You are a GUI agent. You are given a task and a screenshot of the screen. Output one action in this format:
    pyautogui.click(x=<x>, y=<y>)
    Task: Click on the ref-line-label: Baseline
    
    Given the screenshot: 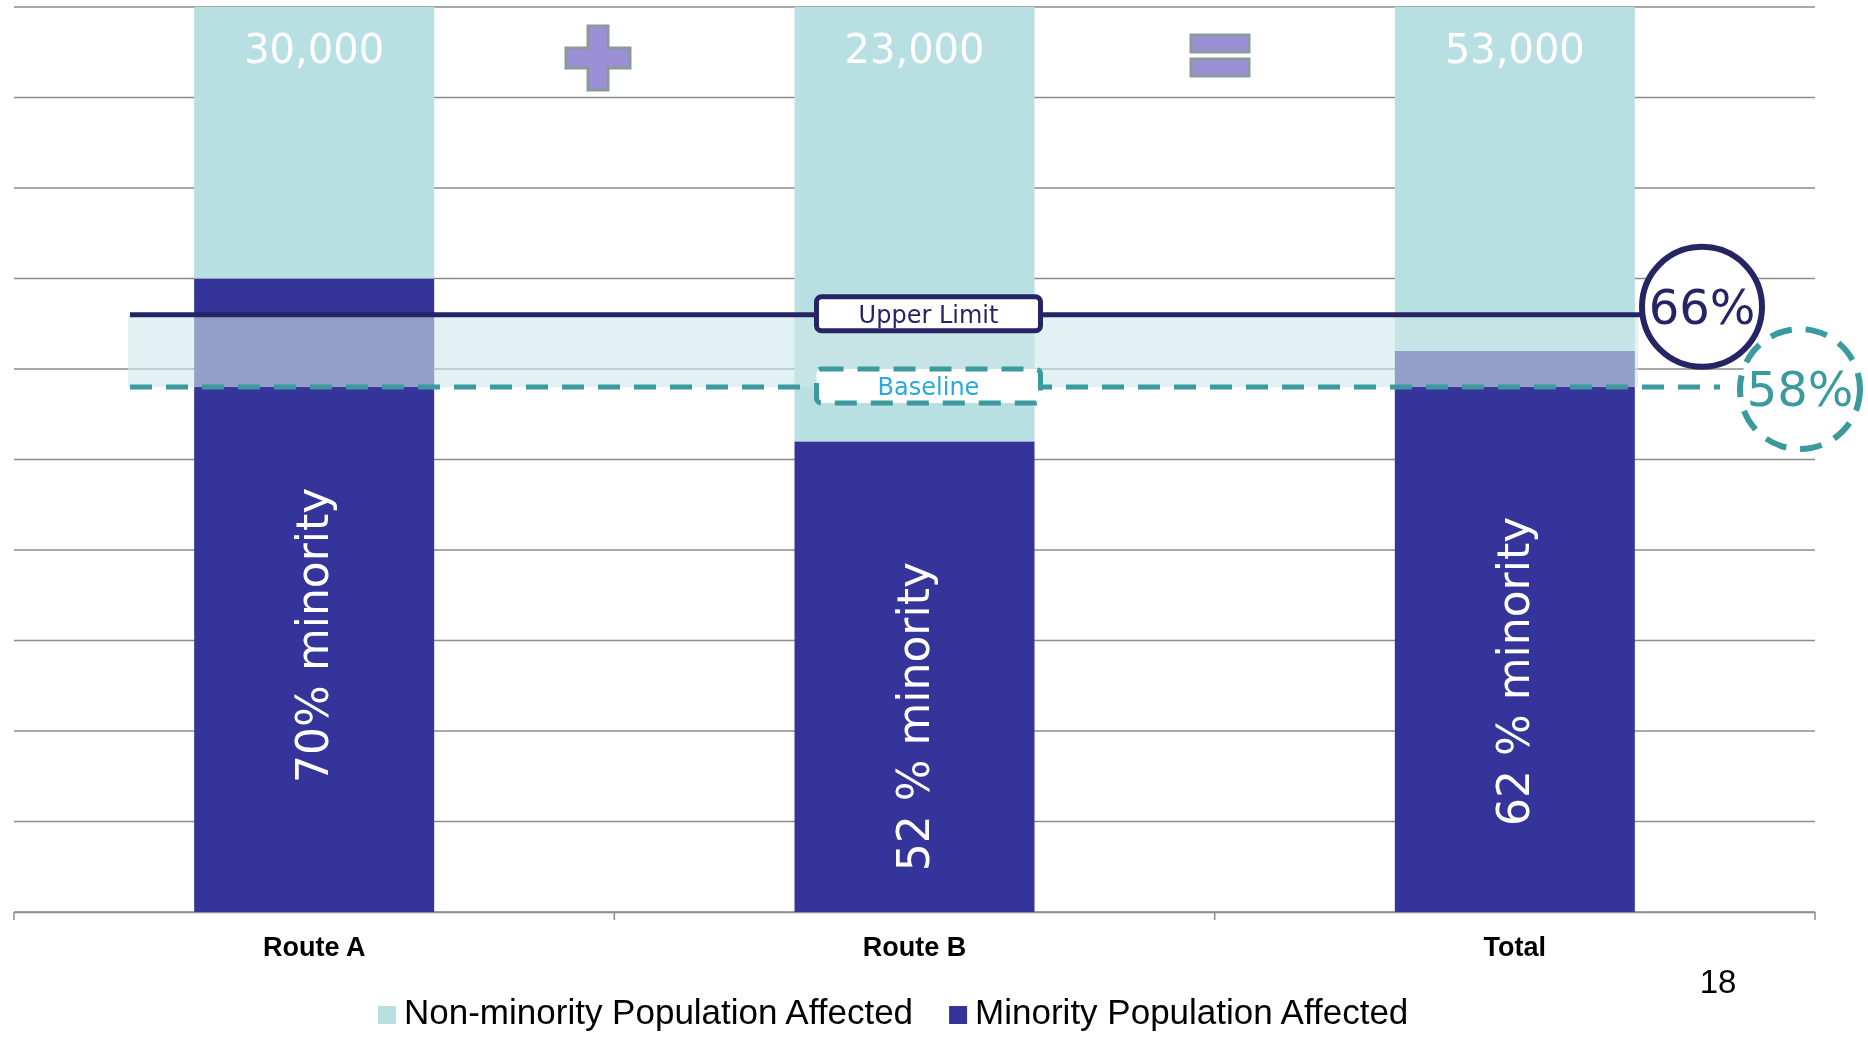 What is the action you would take?
    pyautogui.click(x=928, y=387)
    